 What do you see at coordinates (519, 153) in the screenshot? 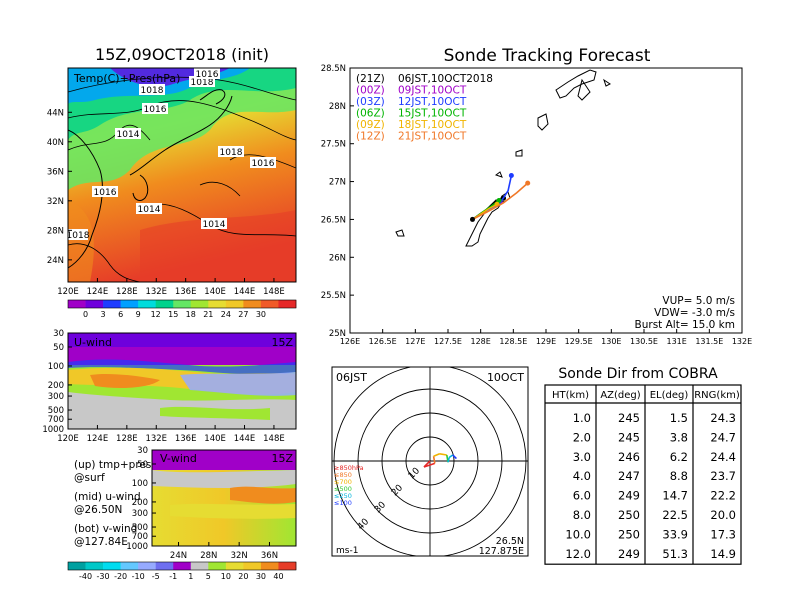
I see `coastline` at bounding box center [519, 153].